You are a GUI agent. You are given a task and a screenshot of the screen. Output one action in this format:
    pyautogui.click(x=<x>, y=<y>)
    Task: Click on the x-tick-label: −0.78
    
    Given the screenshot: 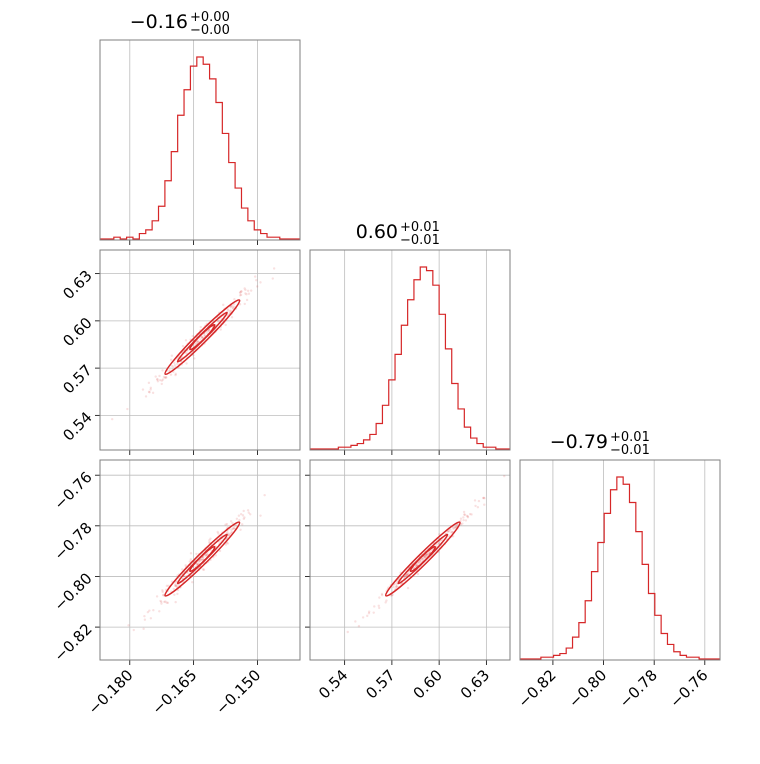 What is the action you would take?
    pyautogui.click(x=638, y=688)
    